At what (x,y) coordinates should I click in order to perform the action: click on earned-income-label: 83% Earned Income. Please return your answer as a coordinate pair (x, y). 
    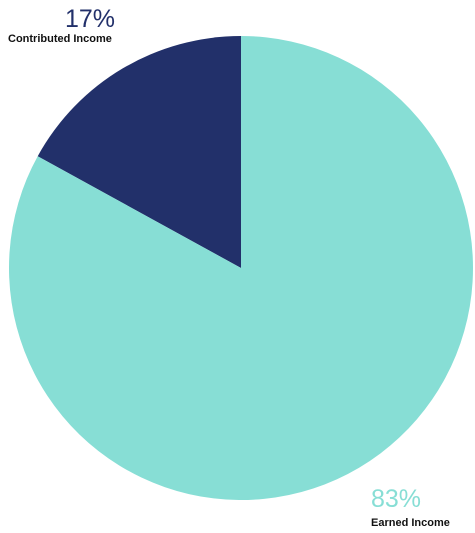
    Looking at the image, I should click on (410, 508).